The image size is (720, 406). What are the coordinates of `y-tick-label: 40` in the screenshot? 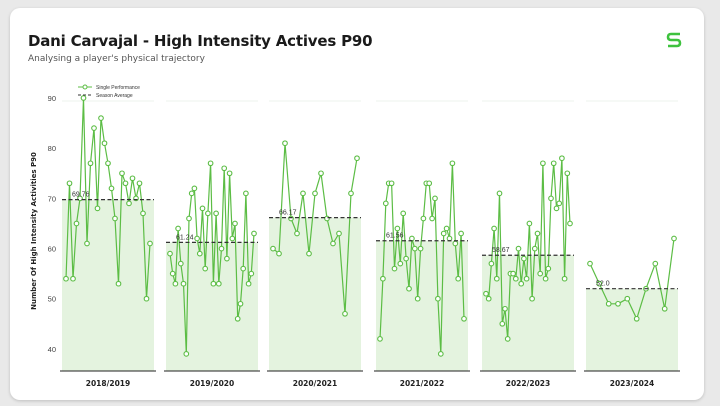 It's located at (52, 349).